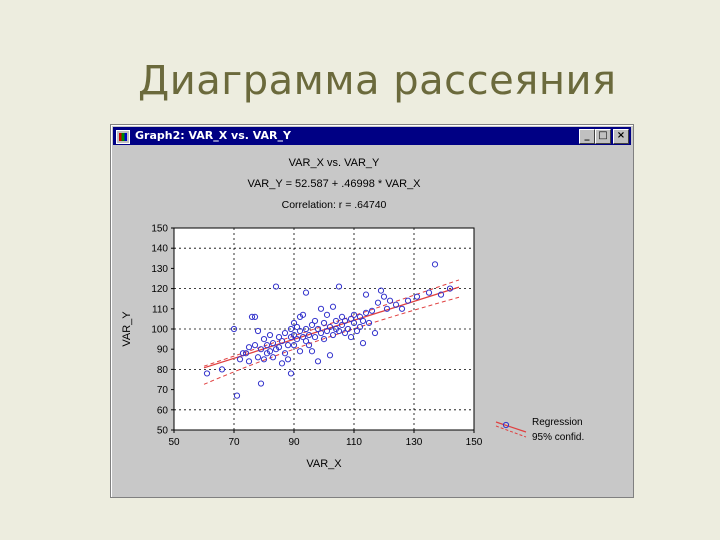  What do you see at coordinates (372, 136) in the screenshot?
I see `window-titlebar: Graph2: VAR_X vs. VAR_Y _ □ ×` at bounding box center [372, 136].